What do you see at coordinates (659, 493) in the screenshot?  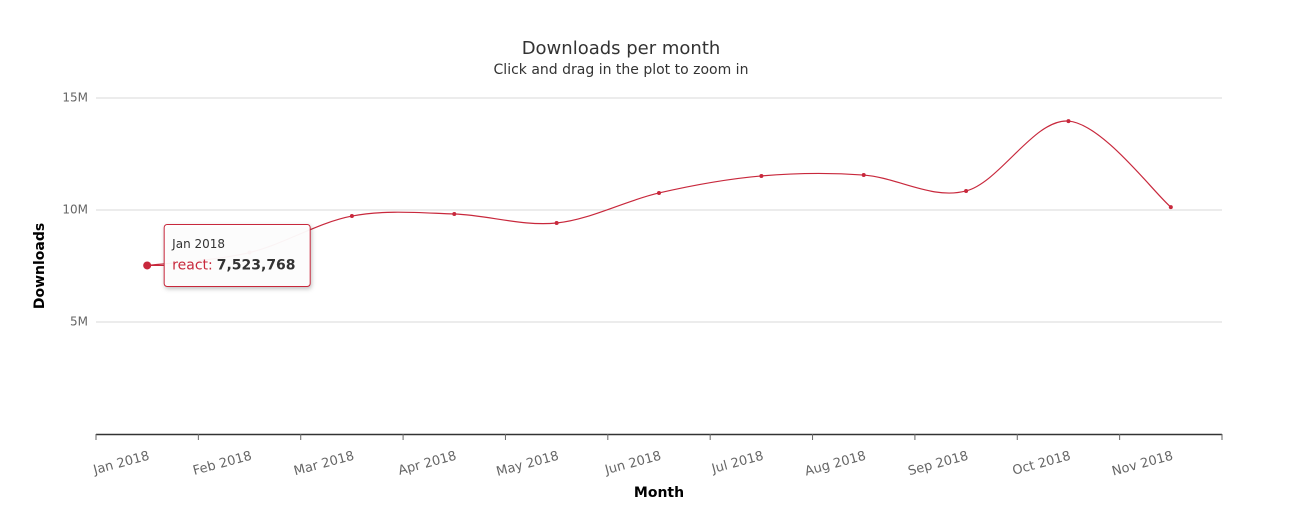 I see `x-axis-title: Month` at bounding box center [659, 493].